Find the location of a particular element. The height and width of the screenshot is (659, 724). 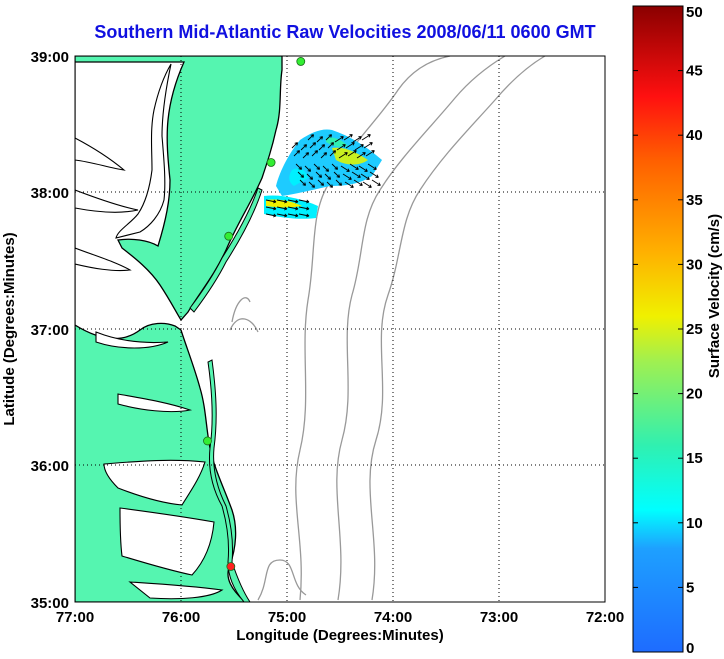

hf-radar-stations is located at coordinates (254, 314).